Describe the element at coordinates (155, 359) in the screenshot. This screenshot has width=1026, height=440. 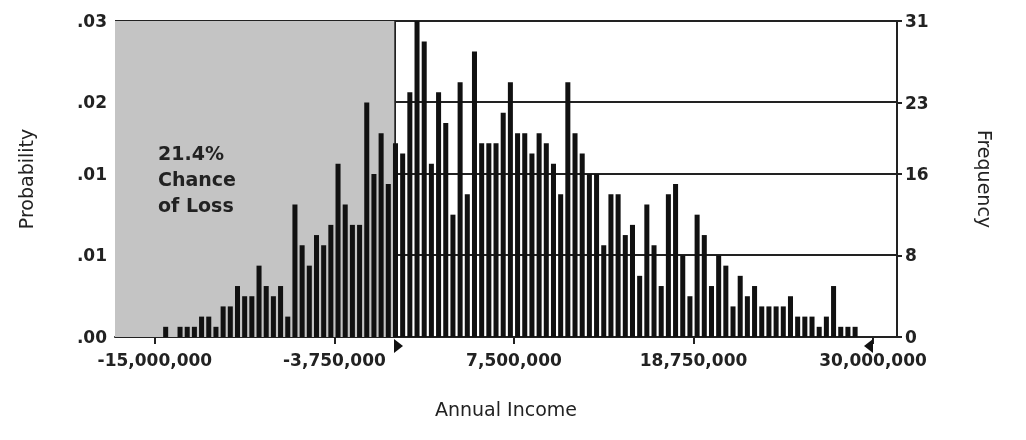
I see `x-tick-label: -15,000,000` at that location.